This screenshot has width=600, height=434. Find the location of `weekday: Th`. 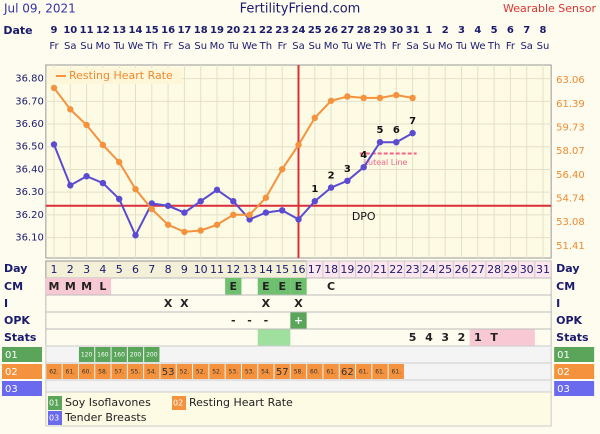

weekday: Th is located at coordinates (151, 46).